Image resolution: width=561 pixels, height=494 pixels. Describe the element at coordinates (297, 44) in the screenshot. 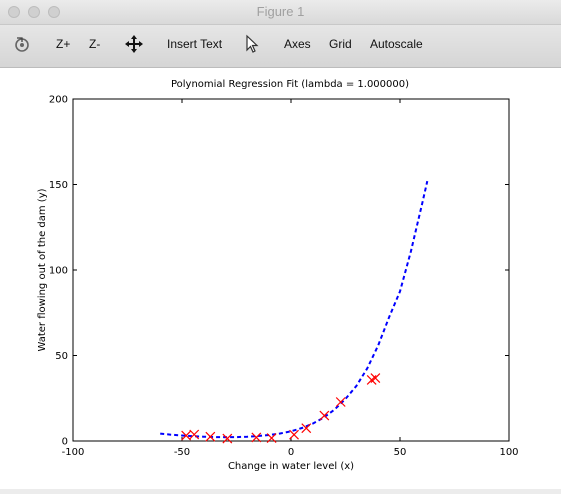

I see `axes-button: Axes` at that location.